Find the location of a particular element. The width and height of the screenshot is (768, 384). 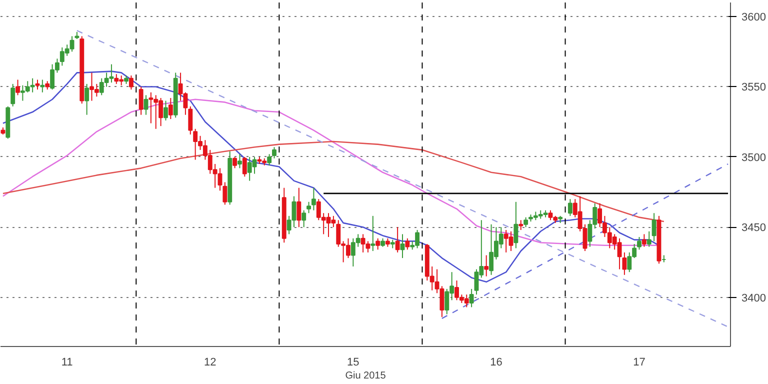

x-axis-title: Giu 2015 is located at coordinates (365, 376).